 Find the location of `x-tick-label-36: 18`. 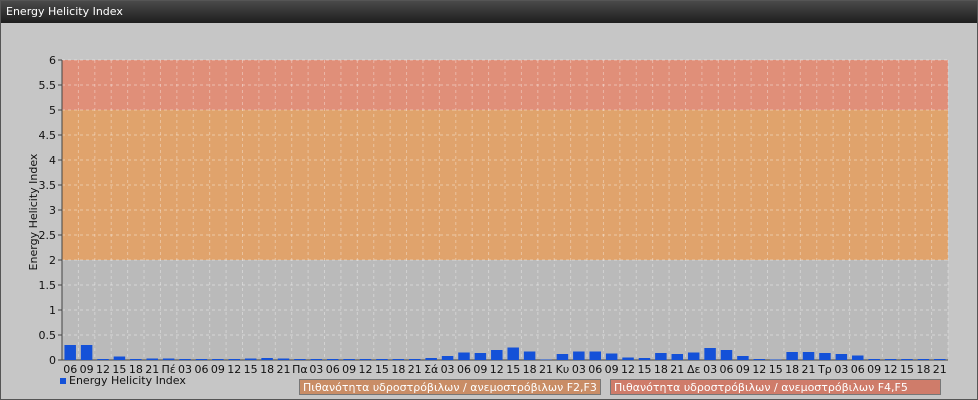

x-tick-label-36: 18 is located at coordinates (661, 369).